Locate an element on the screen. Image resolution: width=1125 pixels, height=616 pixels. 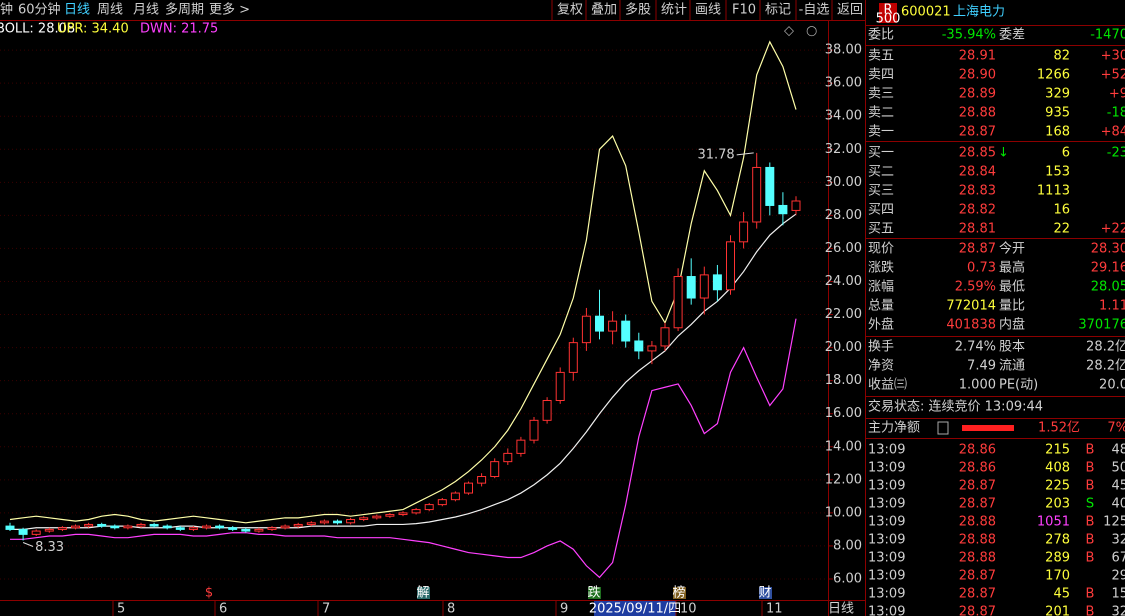
toolbar-button: 标记 is located at coordinates (778, 10).